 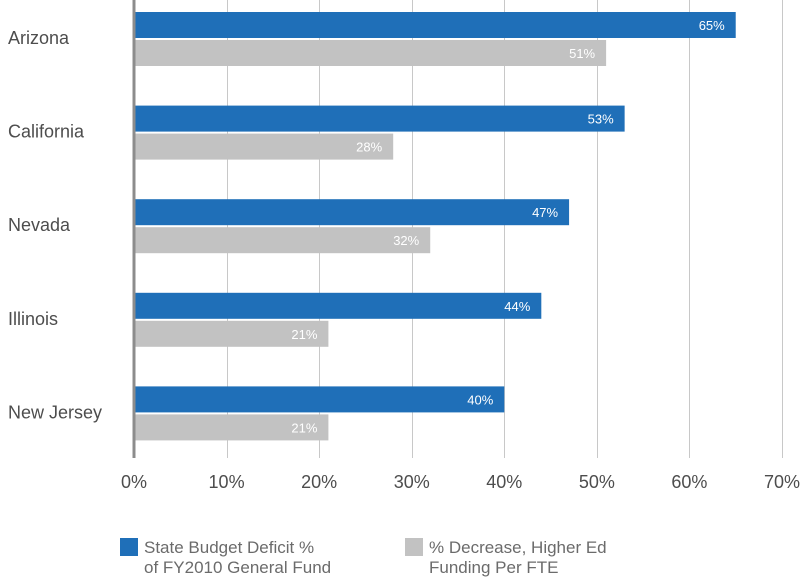 What do you see at coordinates (412, 482) in the screenshot?
I see `x-tick-label: 30%` at bounding box center [412, 482].